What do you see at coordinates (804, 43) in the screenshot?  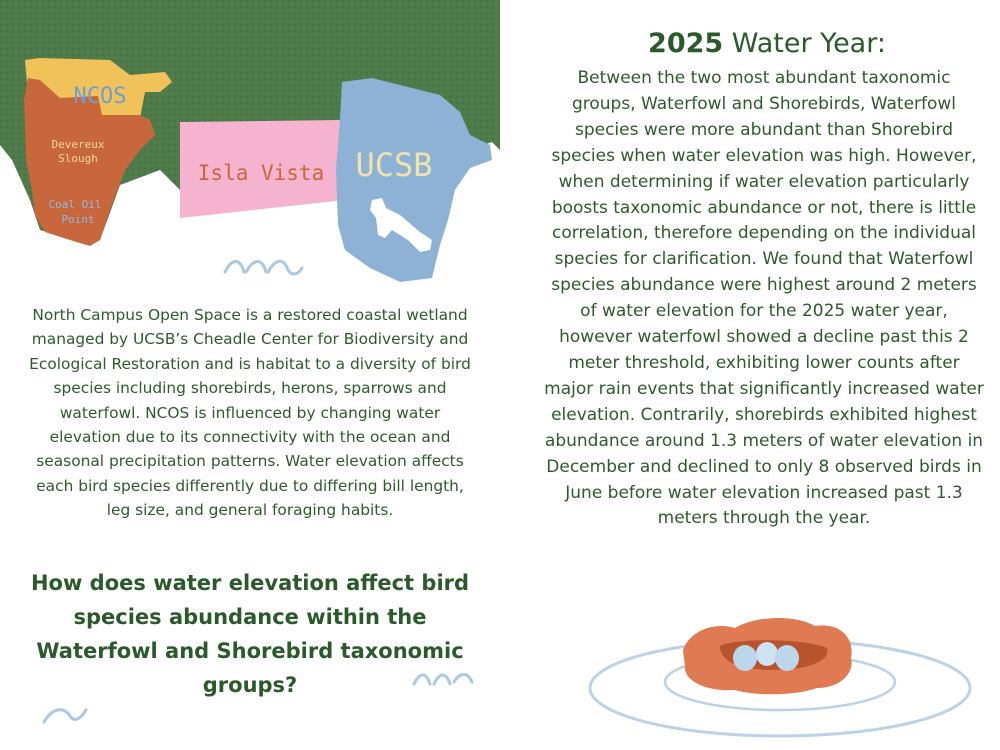 I see `water-year-title: Water Year:` at bounding box center [804, 43].